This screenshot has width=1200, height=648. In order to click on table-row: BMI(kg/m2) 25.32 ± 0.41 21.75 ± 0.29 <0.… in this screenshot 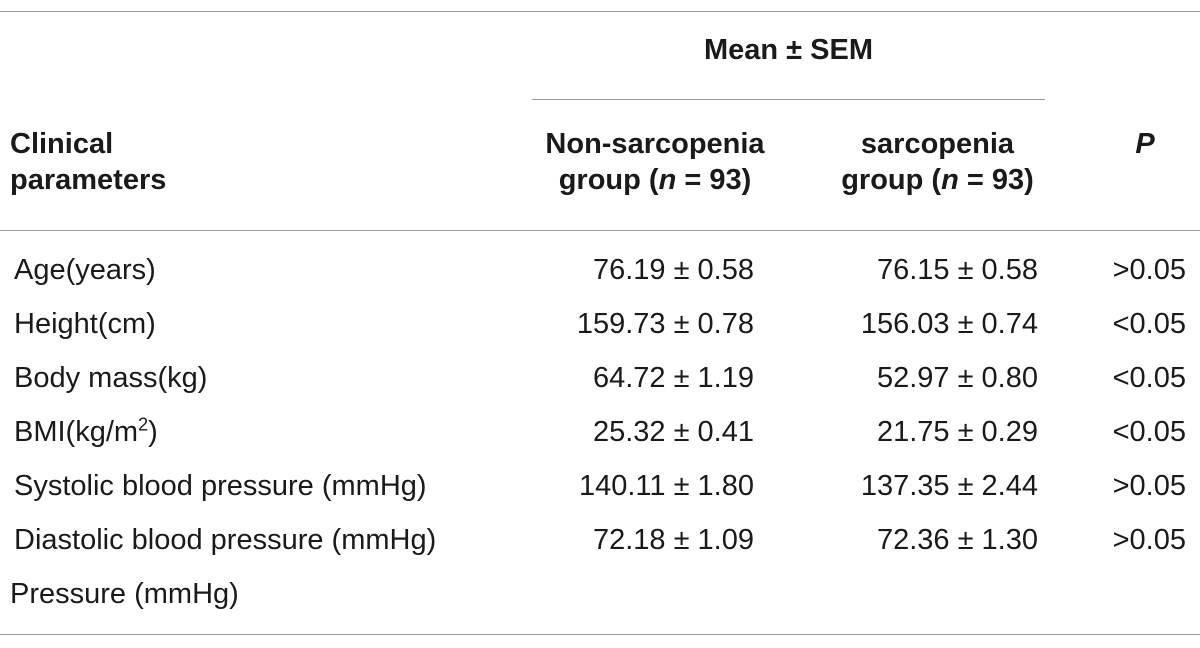, I will do `click(600, 432)`.